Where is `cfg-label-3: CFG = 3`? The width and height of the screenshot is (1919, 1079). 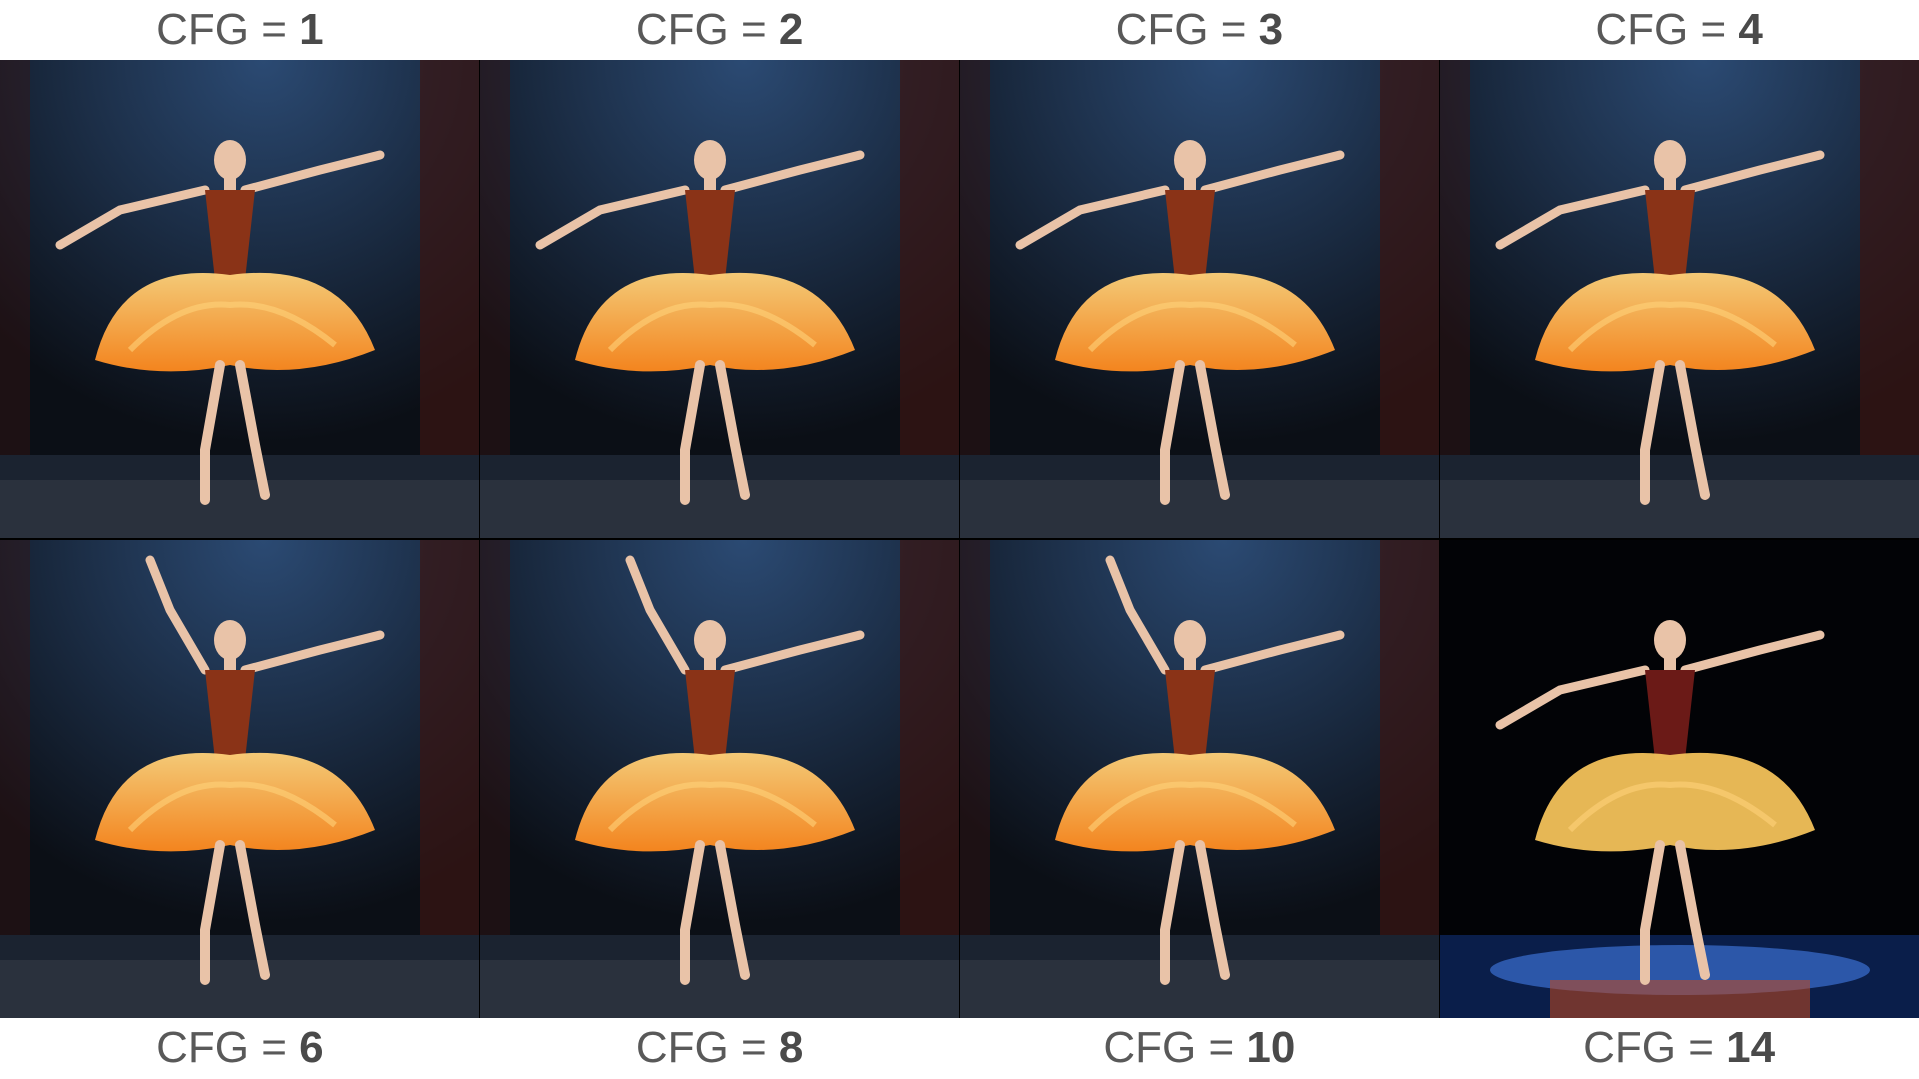 cfg-label-3: CFG = 3 is located at coordinates (1199, 29).